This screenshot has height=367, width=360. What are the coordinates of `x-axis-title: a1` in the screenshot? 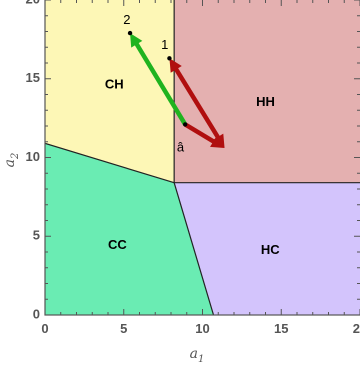 It's located at (197, 355).